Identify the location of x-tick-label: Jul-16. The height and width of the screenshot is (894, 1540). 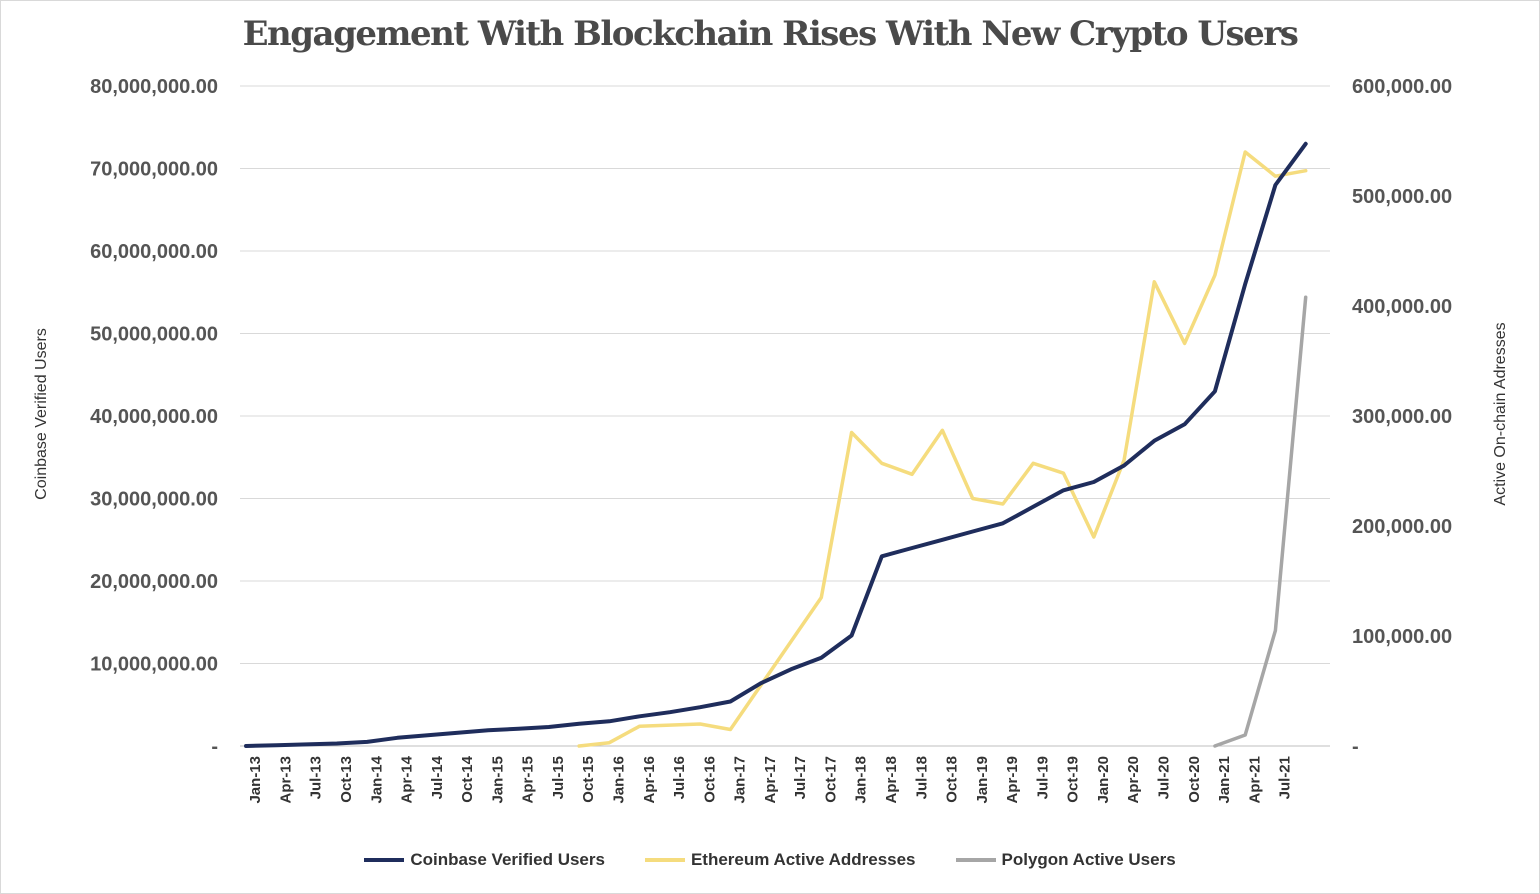
(679, 777).